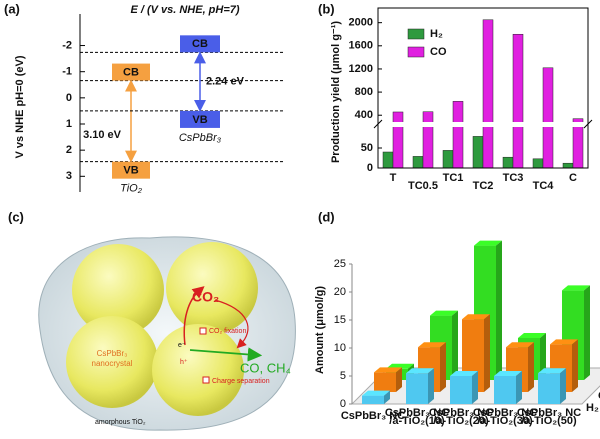 The width and height of the screenshot is (600, 439). Describe the element at coordinates (120, 422) in the screenshot. I see `shell-label: amorphous TiO₂` at that location.